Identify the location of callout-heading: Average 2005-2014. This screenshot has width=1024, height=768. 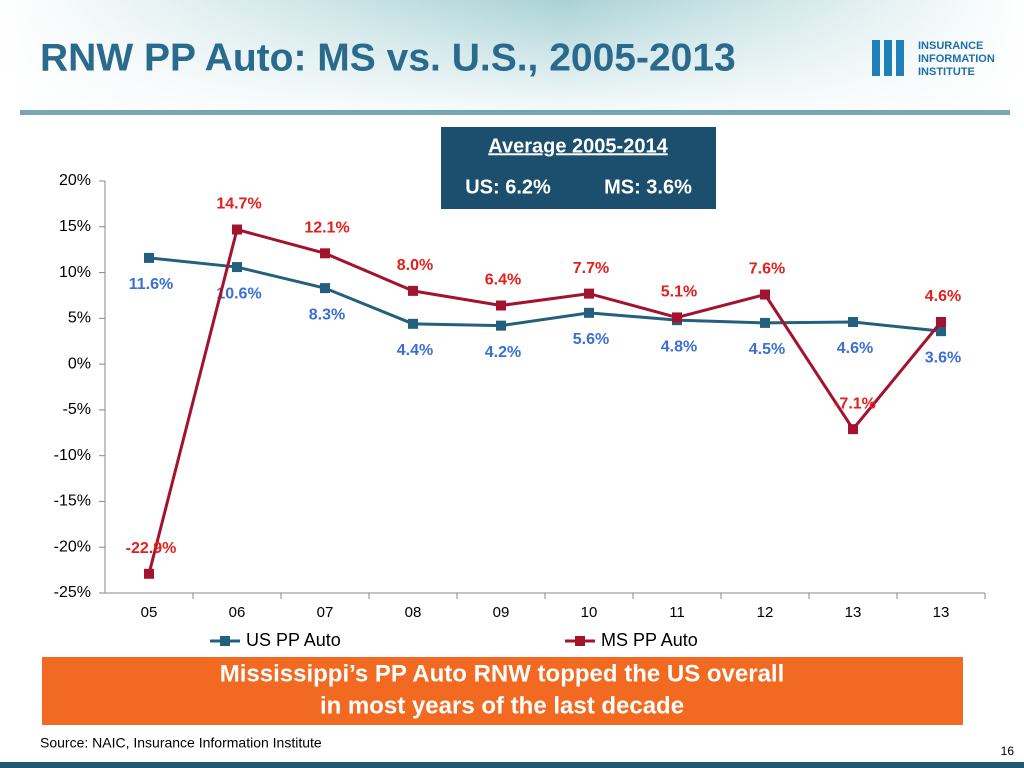
(578, 146).